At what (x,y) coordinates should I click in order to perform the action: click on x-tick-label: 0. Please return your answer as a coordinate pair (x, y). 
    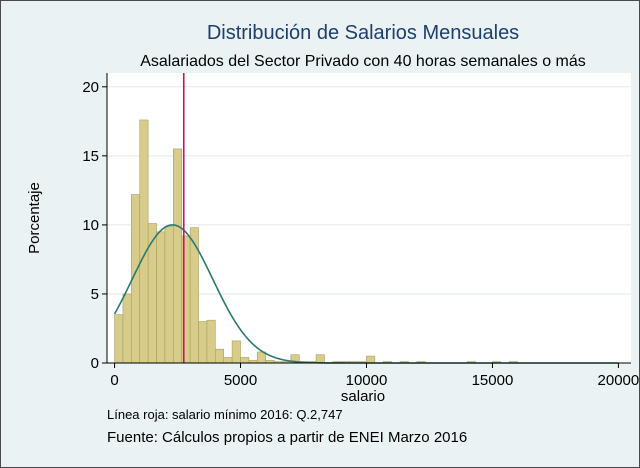
    Looking at the image, I should click on (114, 380).